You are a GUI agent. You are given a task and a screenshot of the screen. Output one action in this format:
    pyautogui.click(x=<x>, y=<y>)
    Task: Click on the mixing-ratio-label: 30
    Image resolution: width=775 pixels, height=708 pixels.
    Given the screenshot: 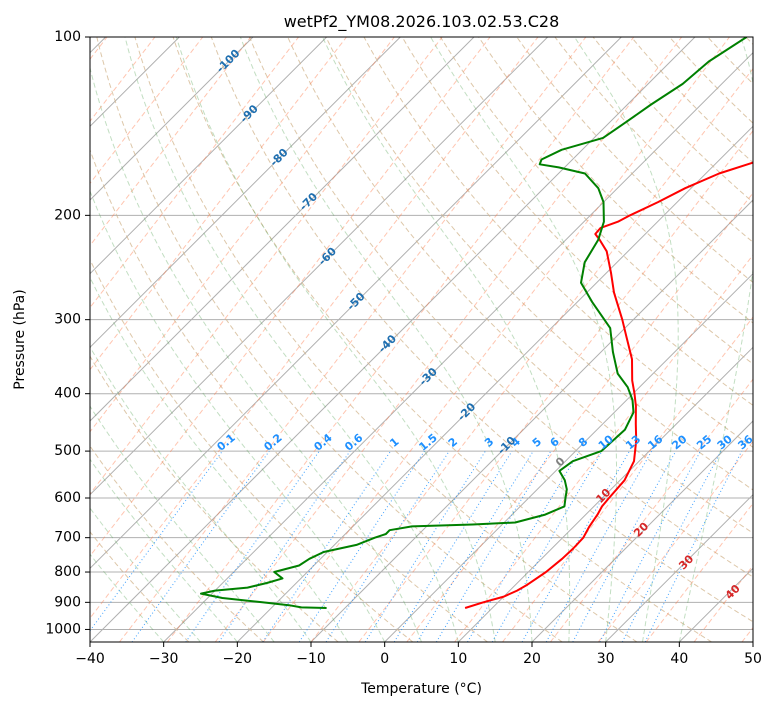 What is the action you would take?
    pyautogui.click(x=725, y=442)
    